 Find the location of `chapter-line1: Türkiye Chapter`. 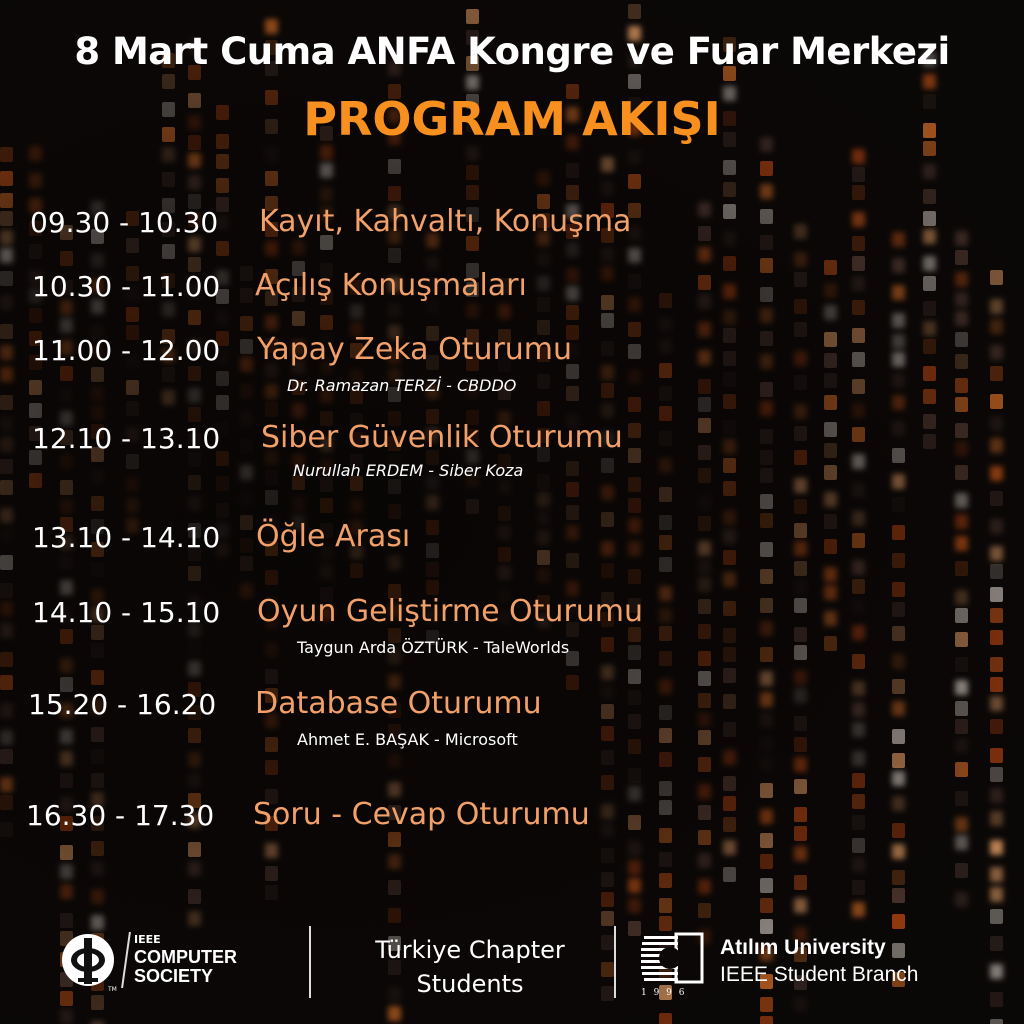

chapter-line1: Türkiye Chapter is located at coordinates (470, 950).